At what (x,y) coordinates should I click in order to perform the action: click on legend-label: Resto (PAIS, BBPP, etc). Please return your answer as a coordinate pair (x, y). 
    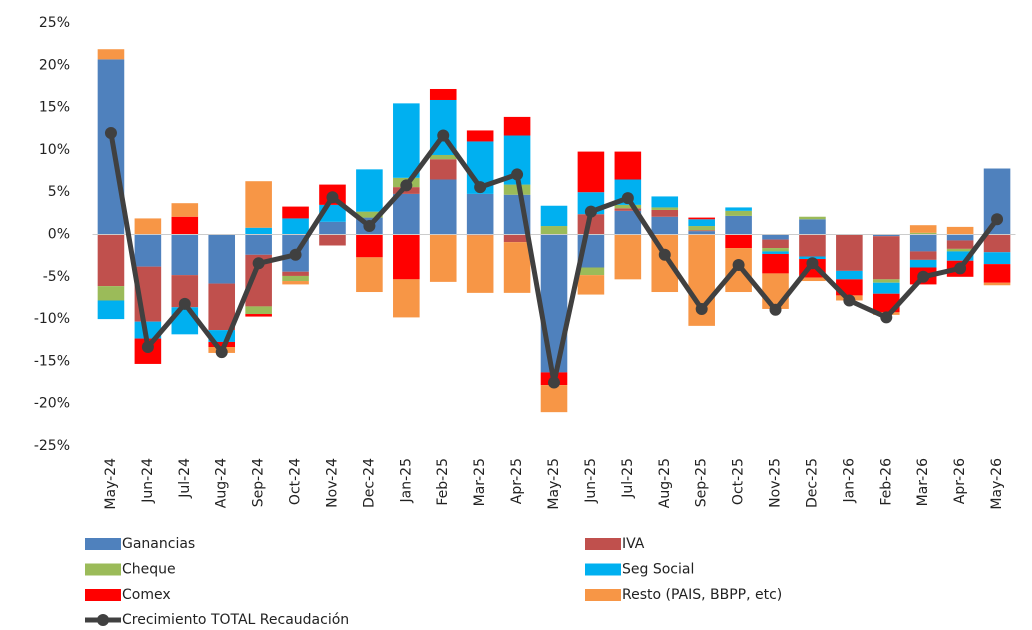
    Looking at the image, I should click on (702, 595).